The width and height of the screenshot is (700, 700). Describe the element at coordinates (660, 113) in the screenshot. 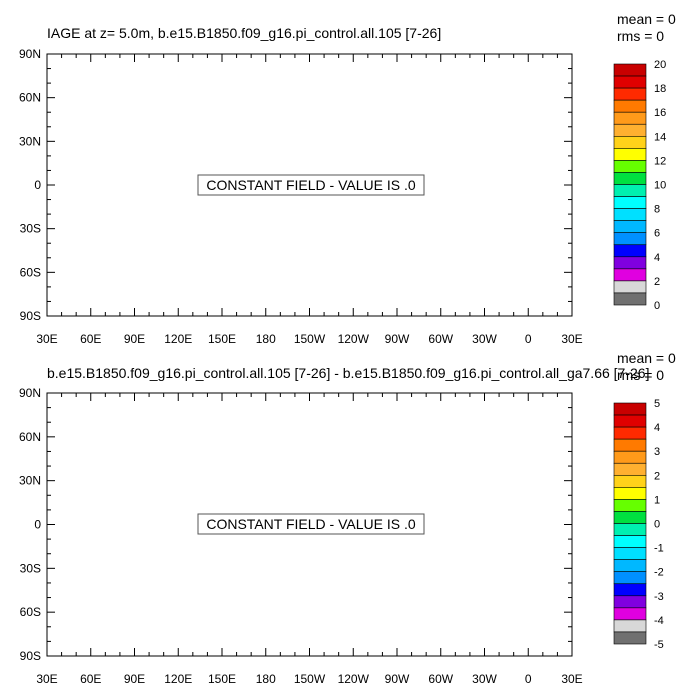

I see `colorbar-label: 16` at that location.